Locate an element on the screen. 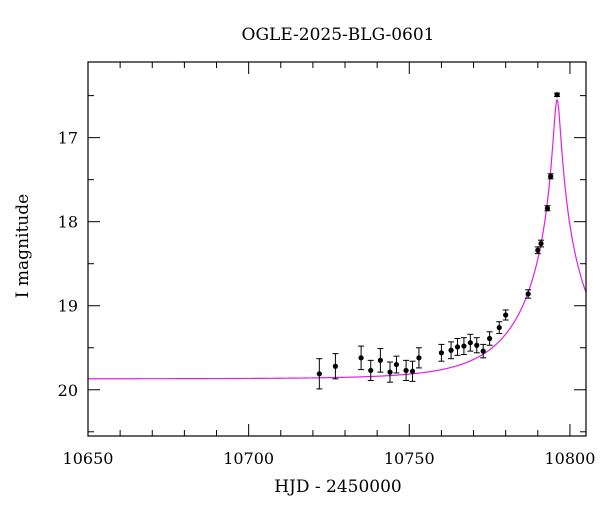  x-tick-label: 10750 is located at coordinates (409, 458).